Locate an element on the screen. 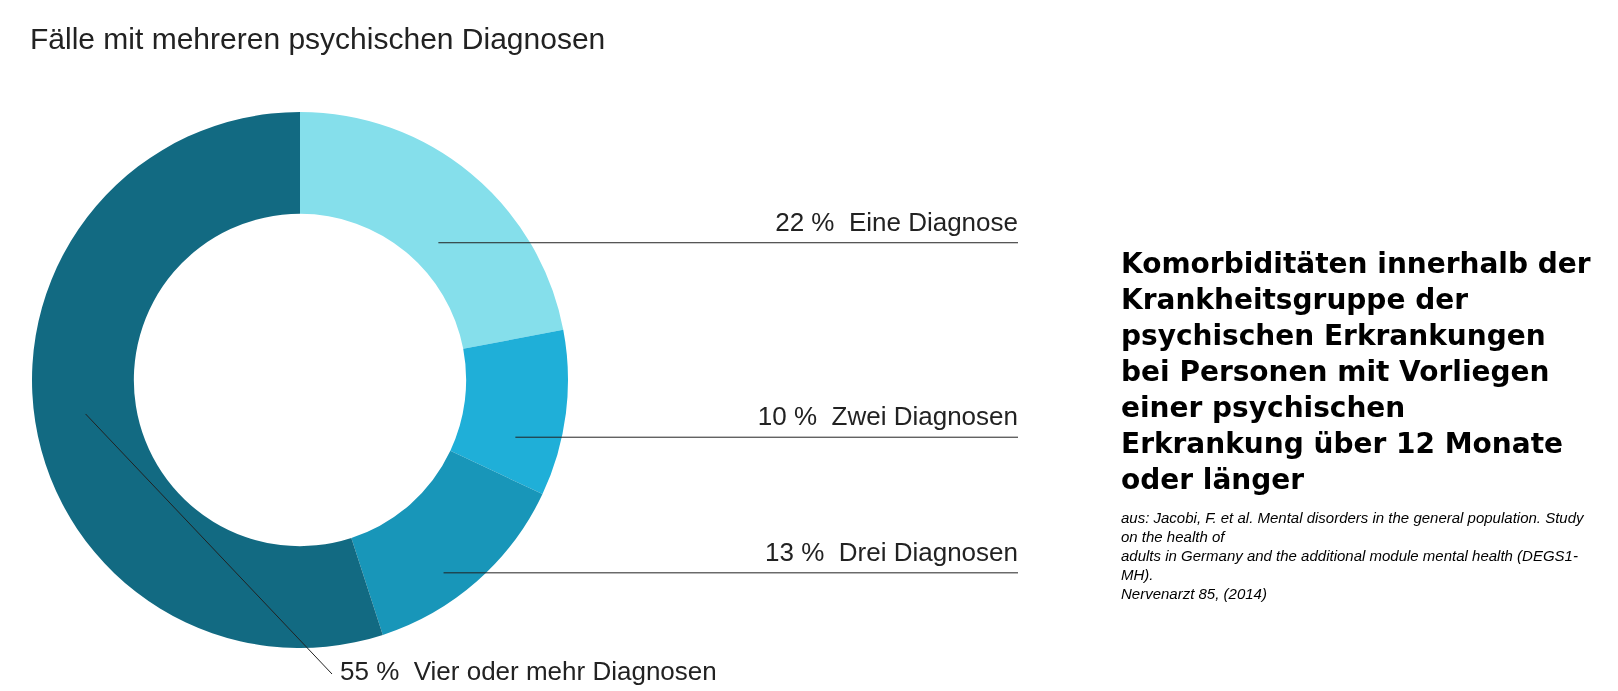 The width and height of the screenshot is (1618, 691). slice-label: 55 % Vier oder mehr Diagnosen is located at coordinates (528, 671).